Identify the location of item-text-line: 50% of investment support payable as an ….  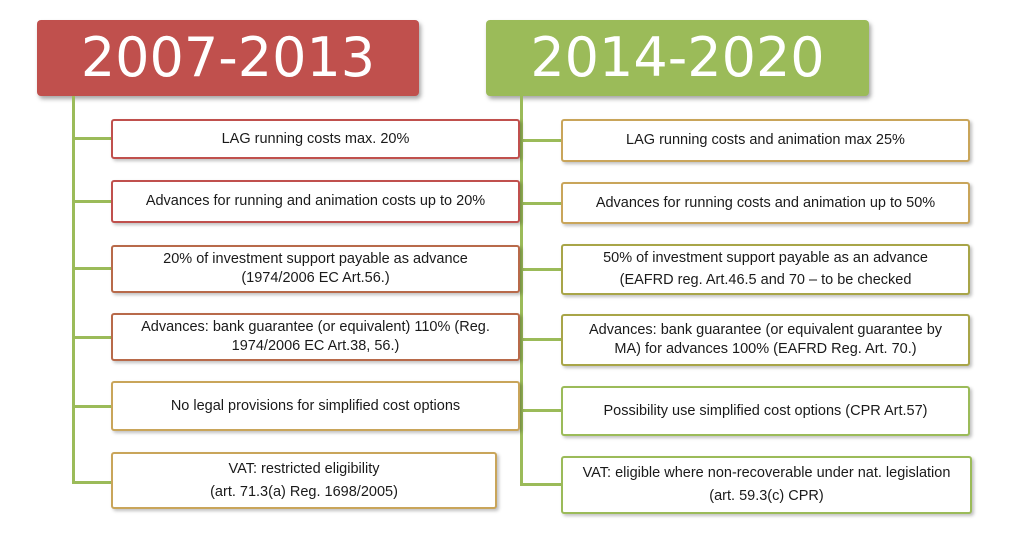
(765, 258).